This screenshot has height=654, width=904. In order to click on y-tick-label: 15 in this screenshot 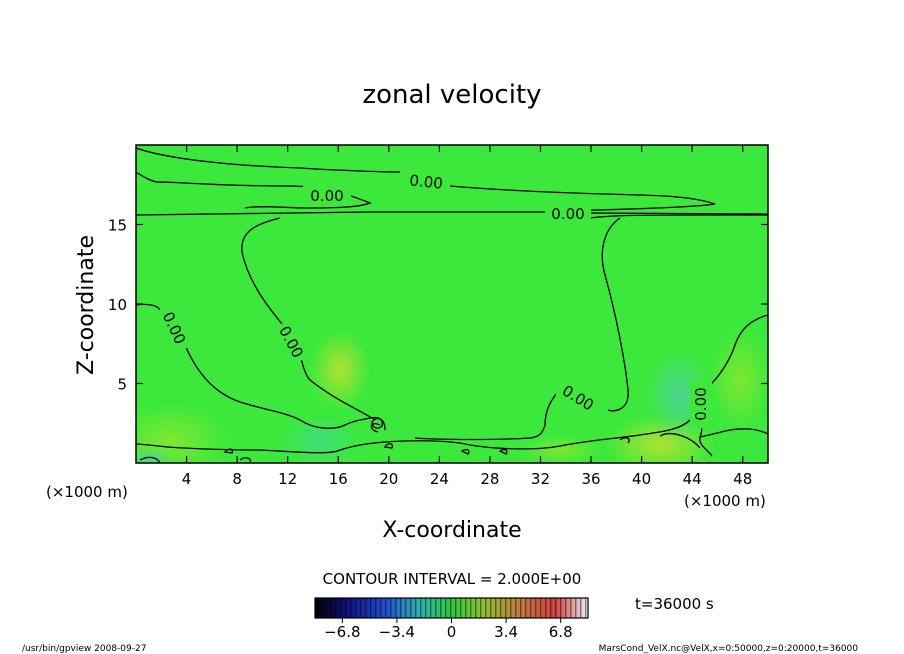, I will do `click(117, 226)`.